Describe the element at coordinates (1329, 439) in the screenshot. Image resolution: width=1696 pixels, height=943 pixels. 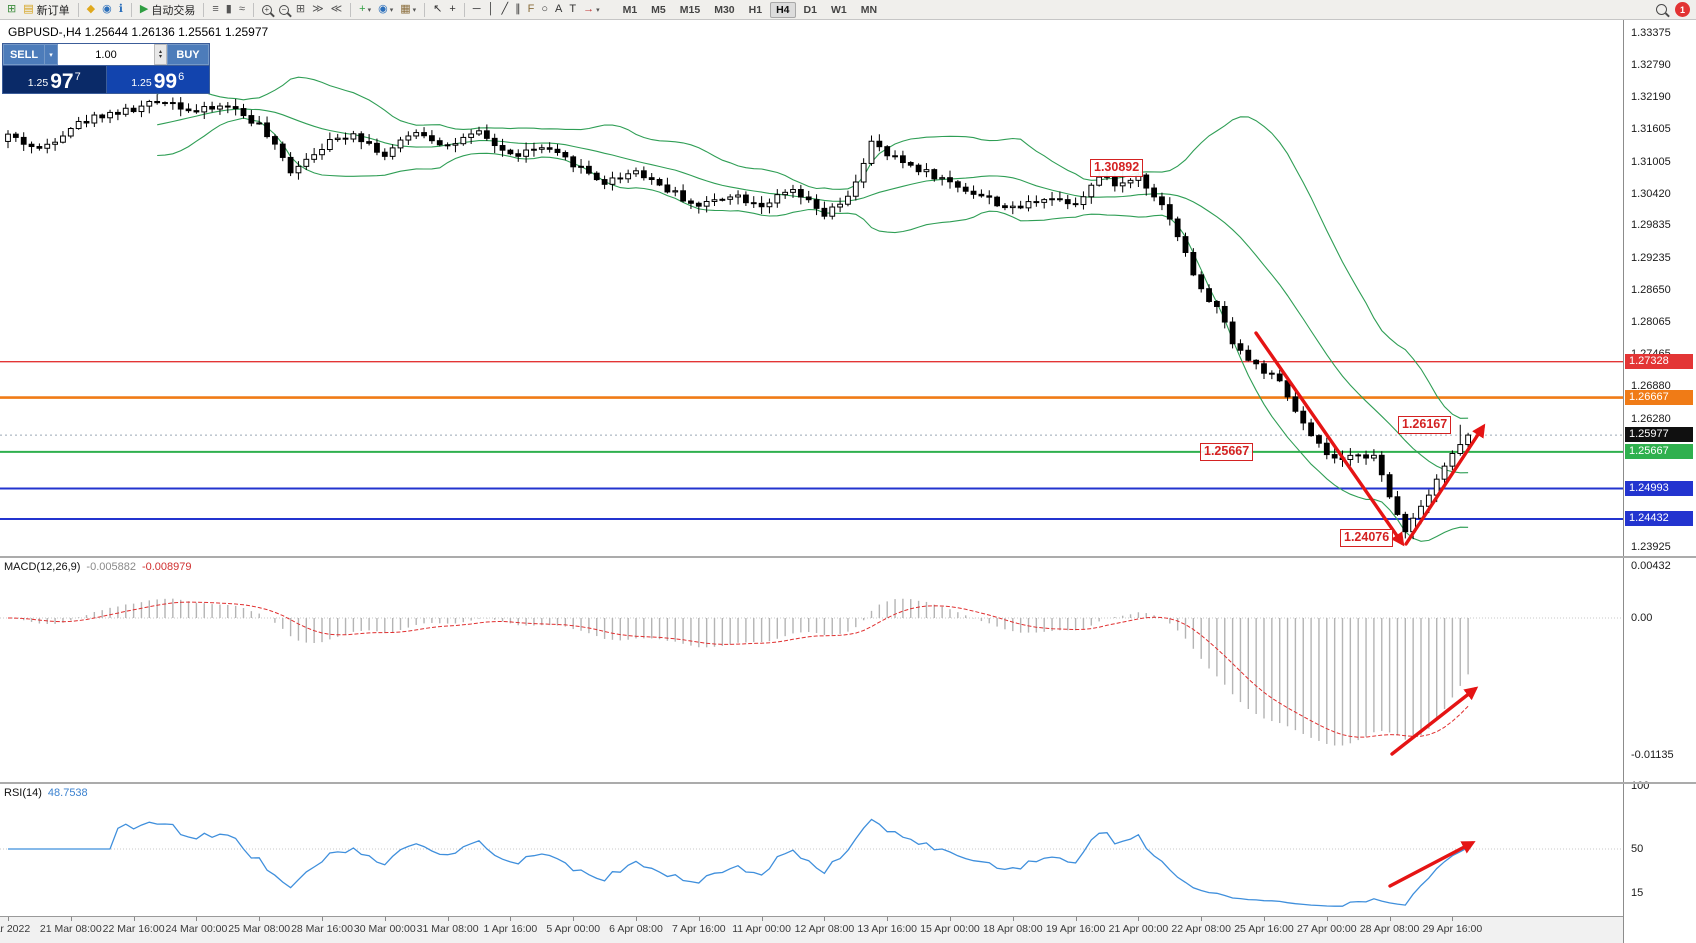
I see `trend-arrow-down` at that location.